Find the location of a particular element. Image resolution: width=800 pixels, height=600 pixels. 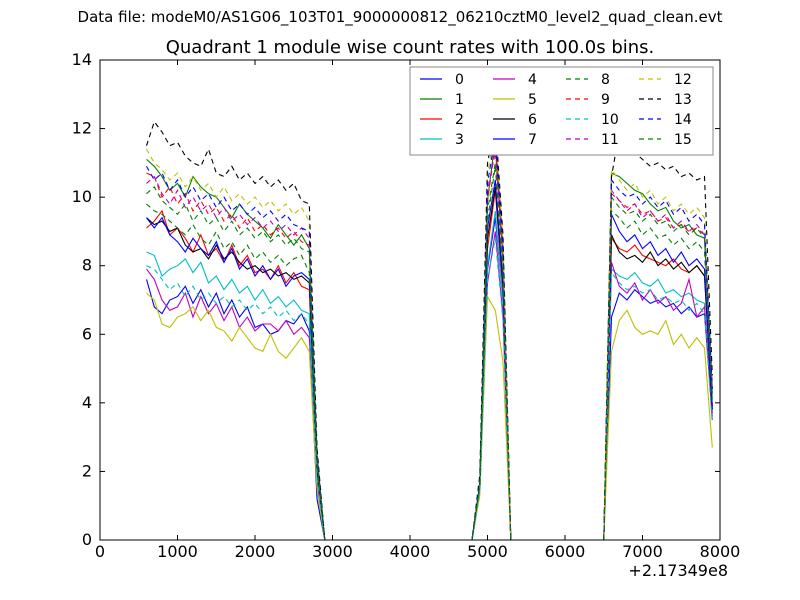

legend-label-11: 11 is located at coordinates (610, 140).